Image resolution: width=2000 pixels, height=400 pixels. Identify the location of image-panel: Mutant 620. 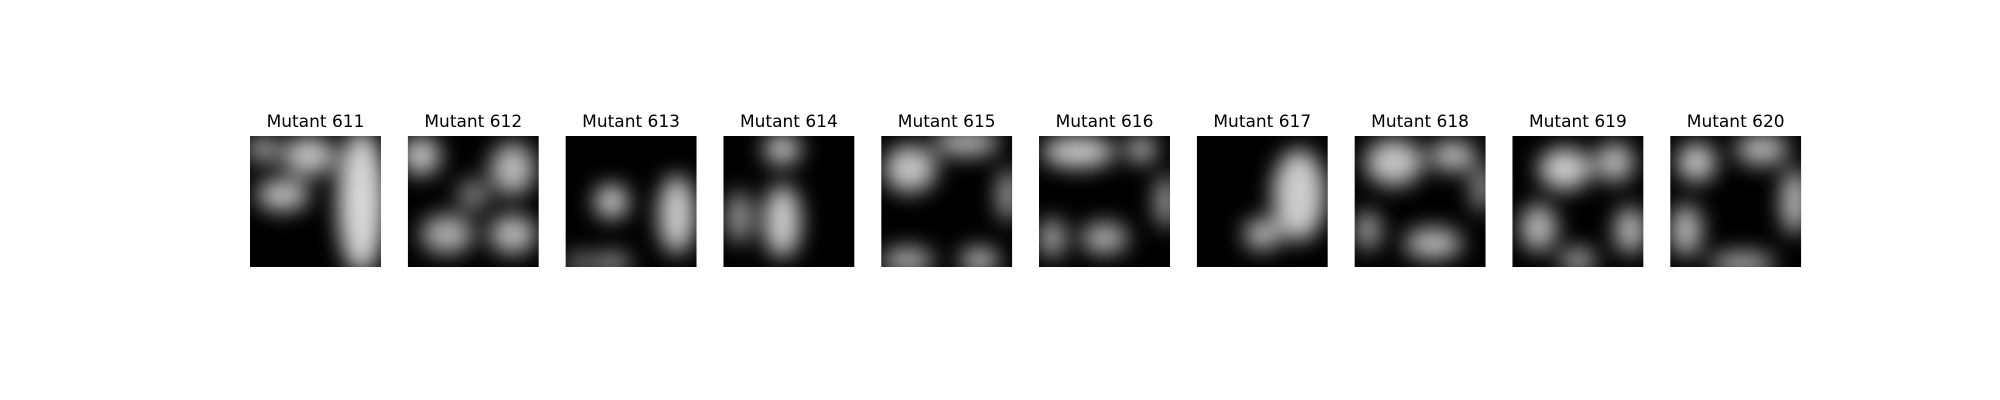
(1736, 189).